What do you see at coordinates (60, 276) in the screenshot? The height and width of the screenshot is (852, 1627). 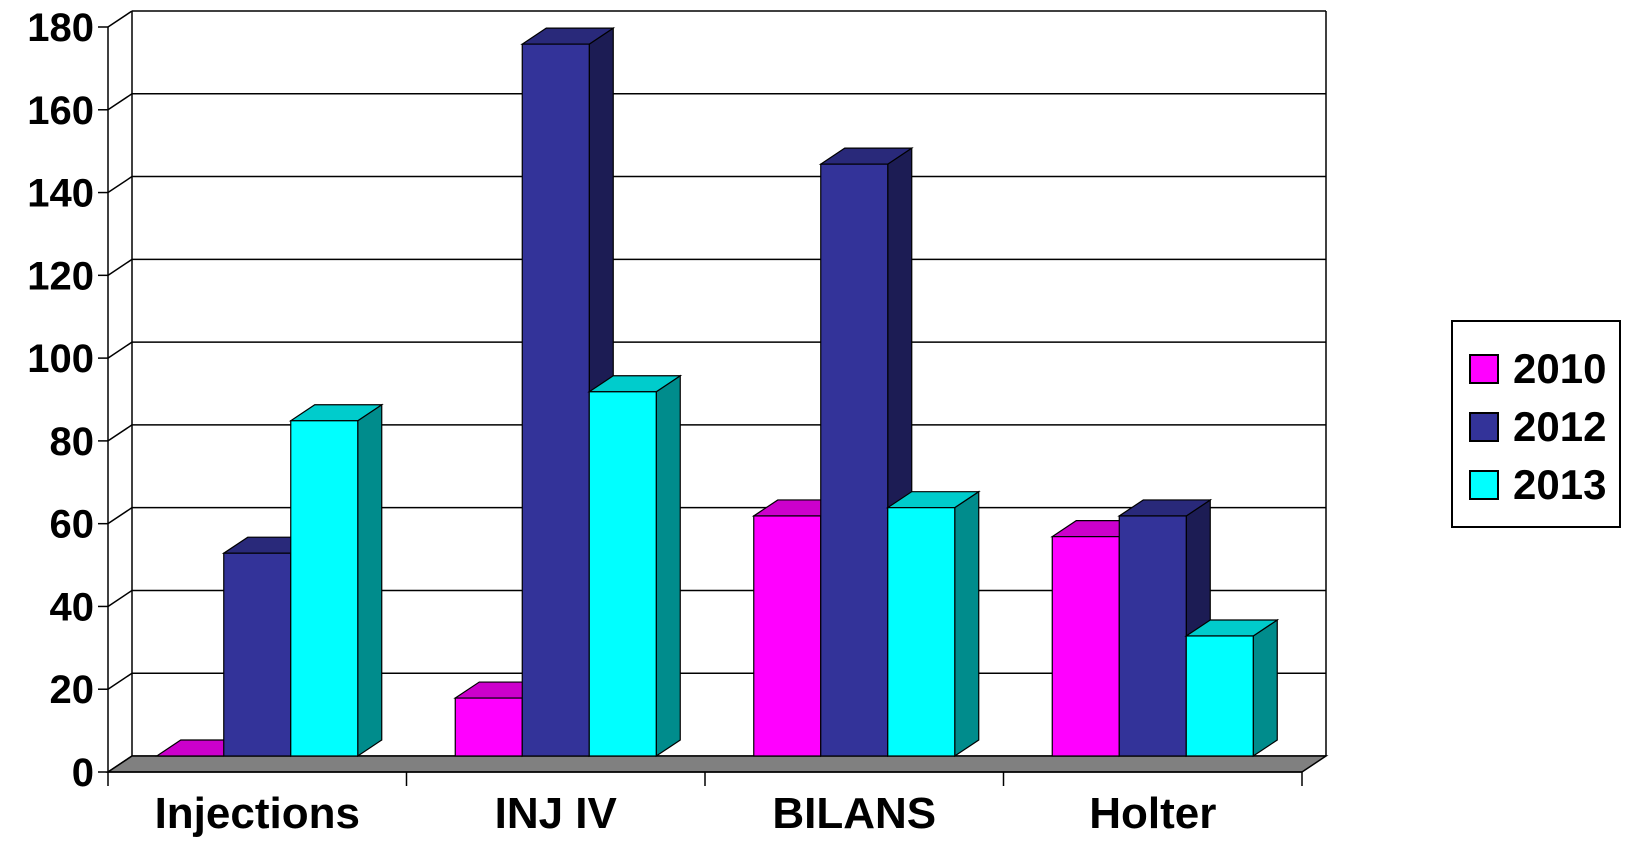 I see `y-tick-label: 120` at bounding box center [60, 276].